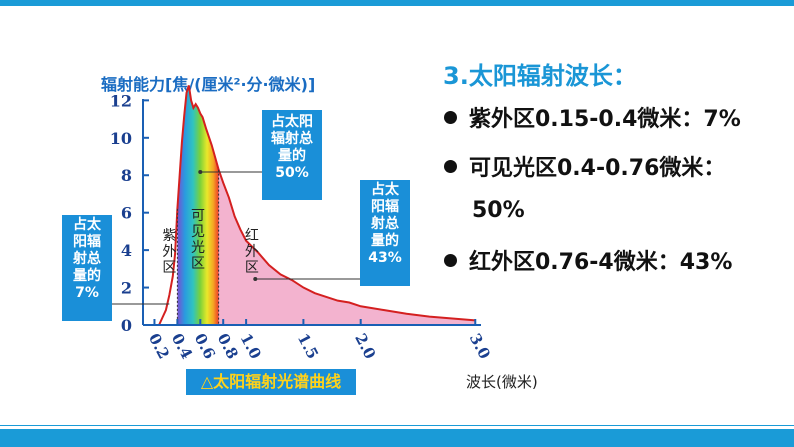  Describe the element at coordinates (126, 250) in the screenshot. I see `y-tick-label: 4` at that location.